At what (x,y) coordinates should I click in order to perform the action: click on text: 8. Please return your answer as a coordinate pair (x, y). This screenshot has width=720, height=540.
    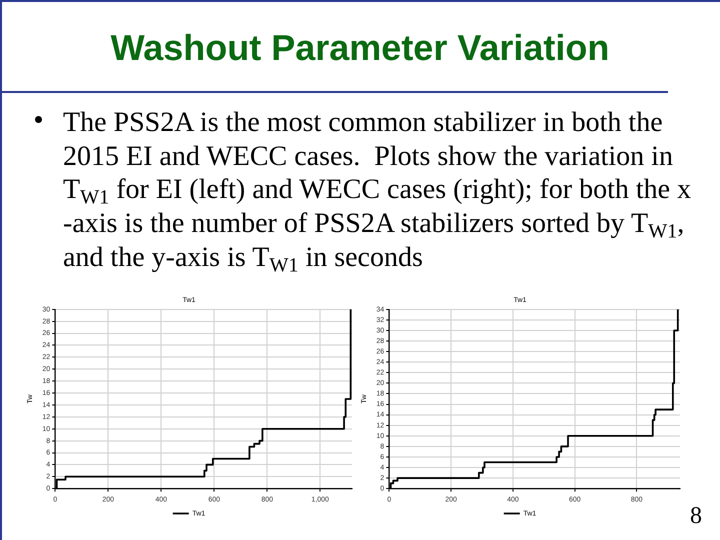
    Looking at the image, I should click on (696, 516).